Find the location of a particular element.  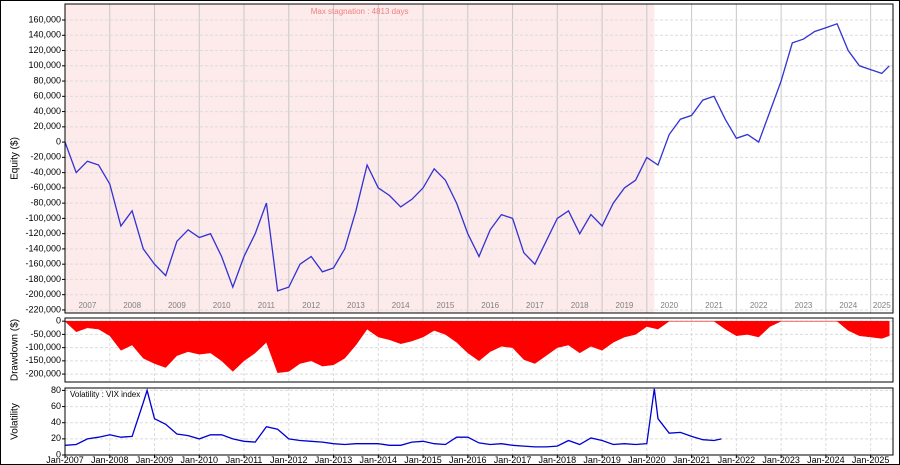

year-label: 2020 is located at coordinates (669, 305).